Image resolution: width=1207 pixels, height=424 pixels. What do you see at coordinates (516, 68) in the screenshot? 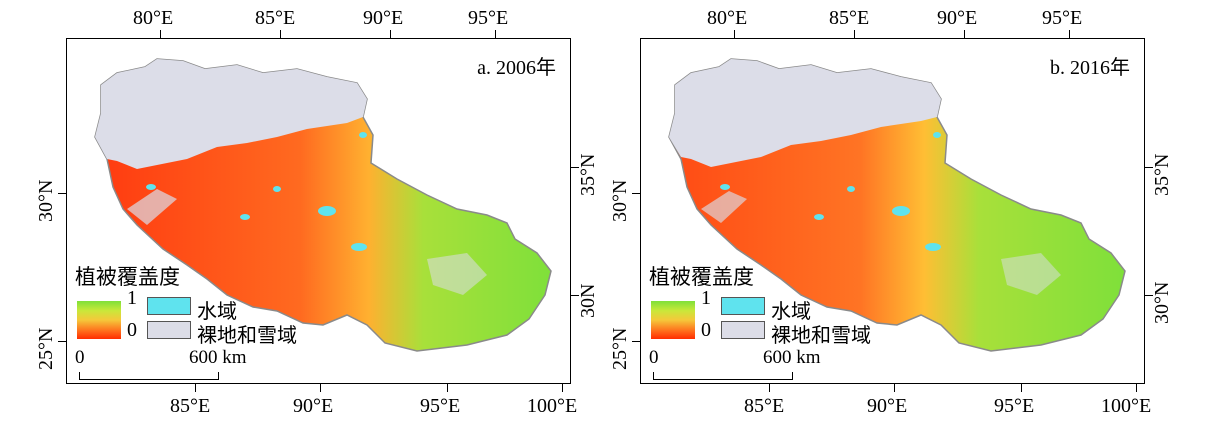
I see `panel-title: a. 2006年` at bounding box center [516, 68].